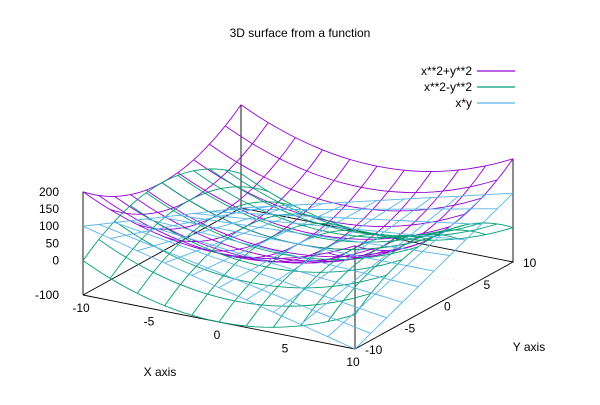  I want to click on z-tick-label: 150, so click(49, 209).